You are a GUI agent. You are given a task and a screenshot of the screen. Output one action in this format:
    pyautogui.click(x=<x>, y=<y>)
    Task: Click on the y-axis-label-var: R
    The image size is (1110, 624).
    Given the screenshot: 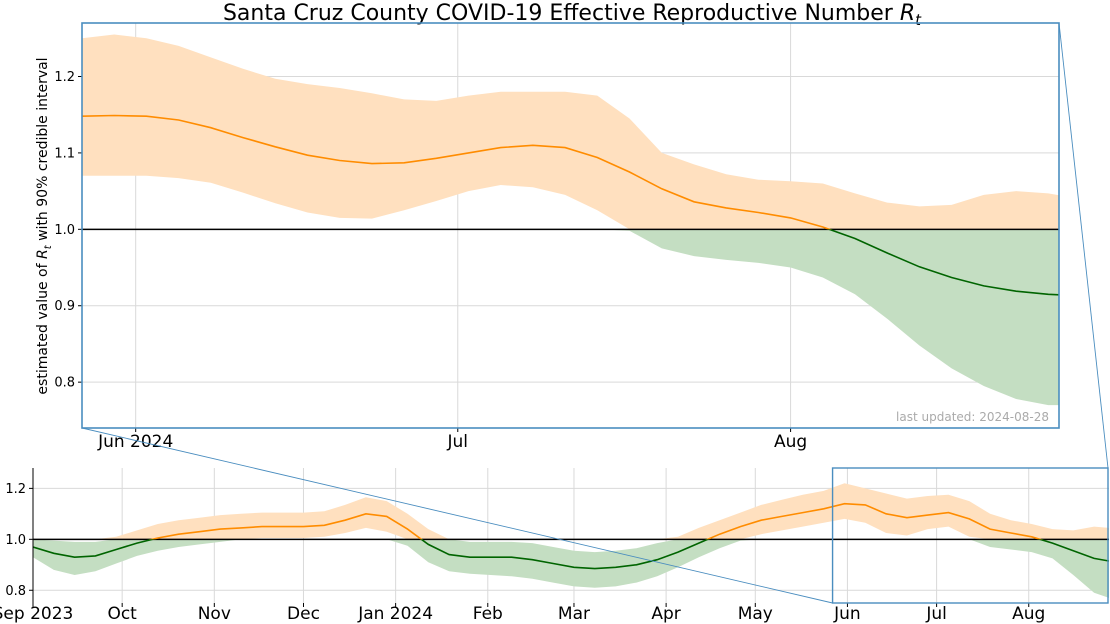 What is the action you would take?
    pyautogui.click(x=43, y=254)
    